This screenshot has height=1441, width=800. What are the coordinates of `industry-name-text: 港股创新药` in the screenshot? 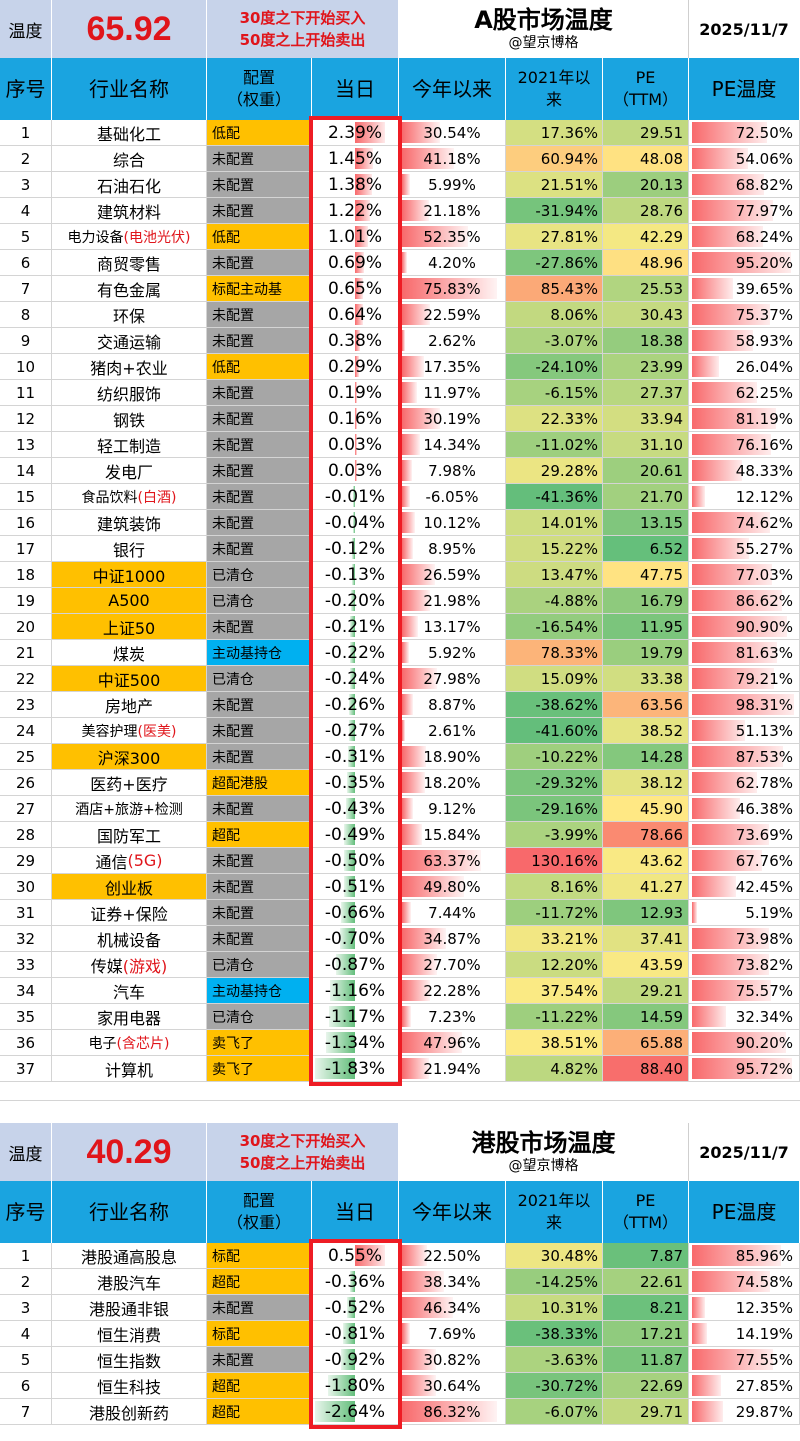 It's located at (128, 1413).